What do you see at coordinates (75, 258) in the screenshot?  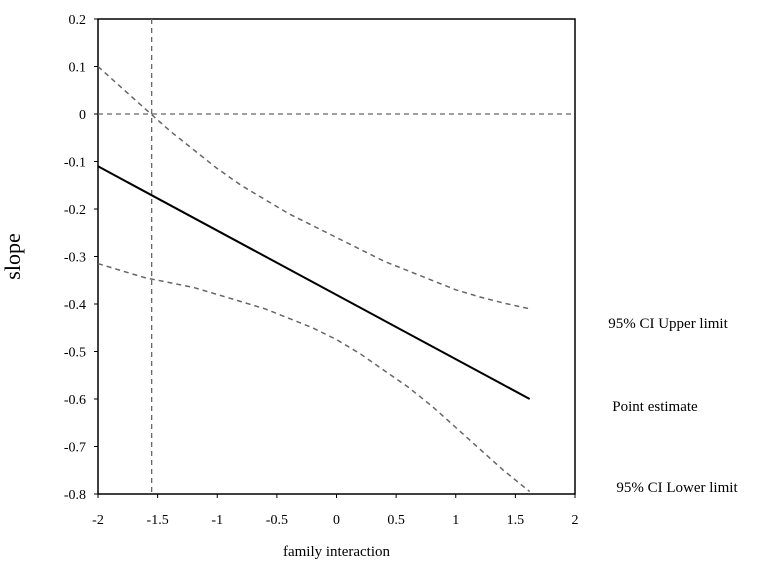 I see `y-tick-label: -0.3` at bounding box center [75, 258].